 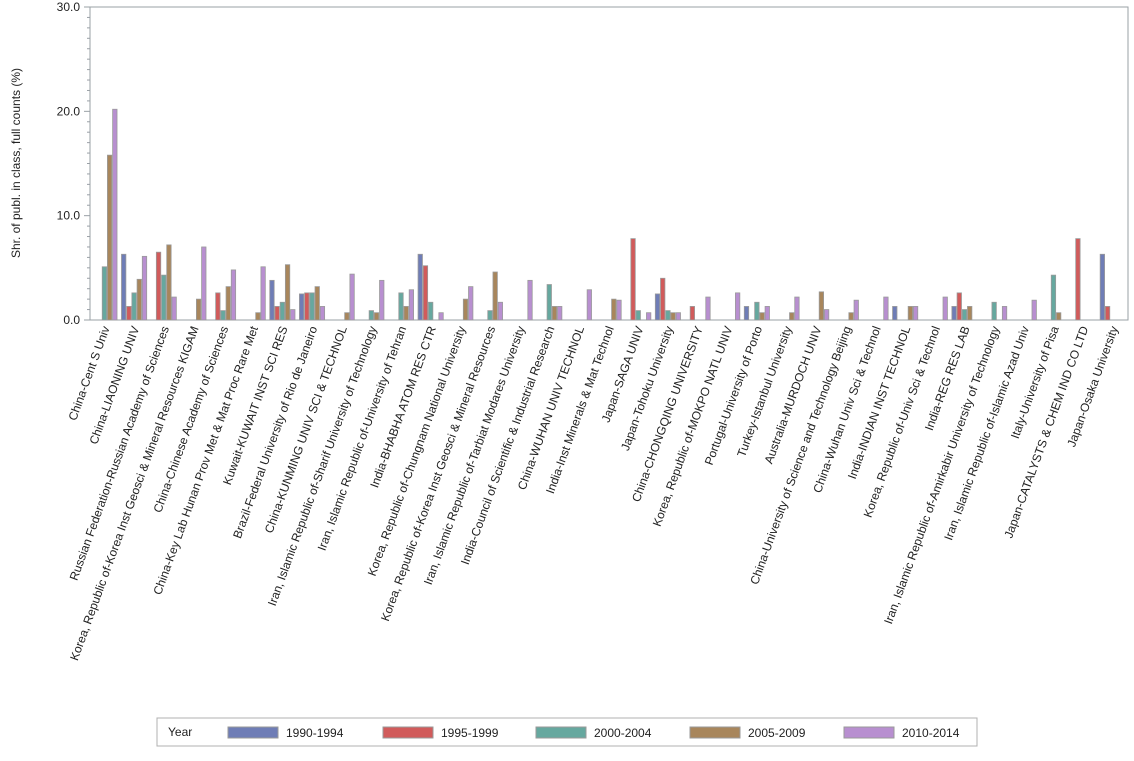 I want to click on y-tick-label: 20.0, so click(x=69, y=111).